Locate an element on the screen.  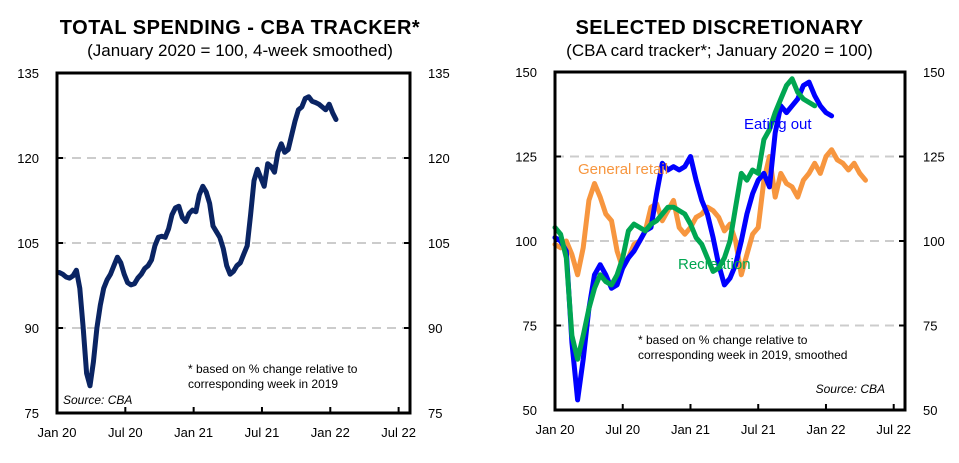
chart-subtitle: (CBA card tracker*; January 2020 = 100) is located at coordinates (719, 50).